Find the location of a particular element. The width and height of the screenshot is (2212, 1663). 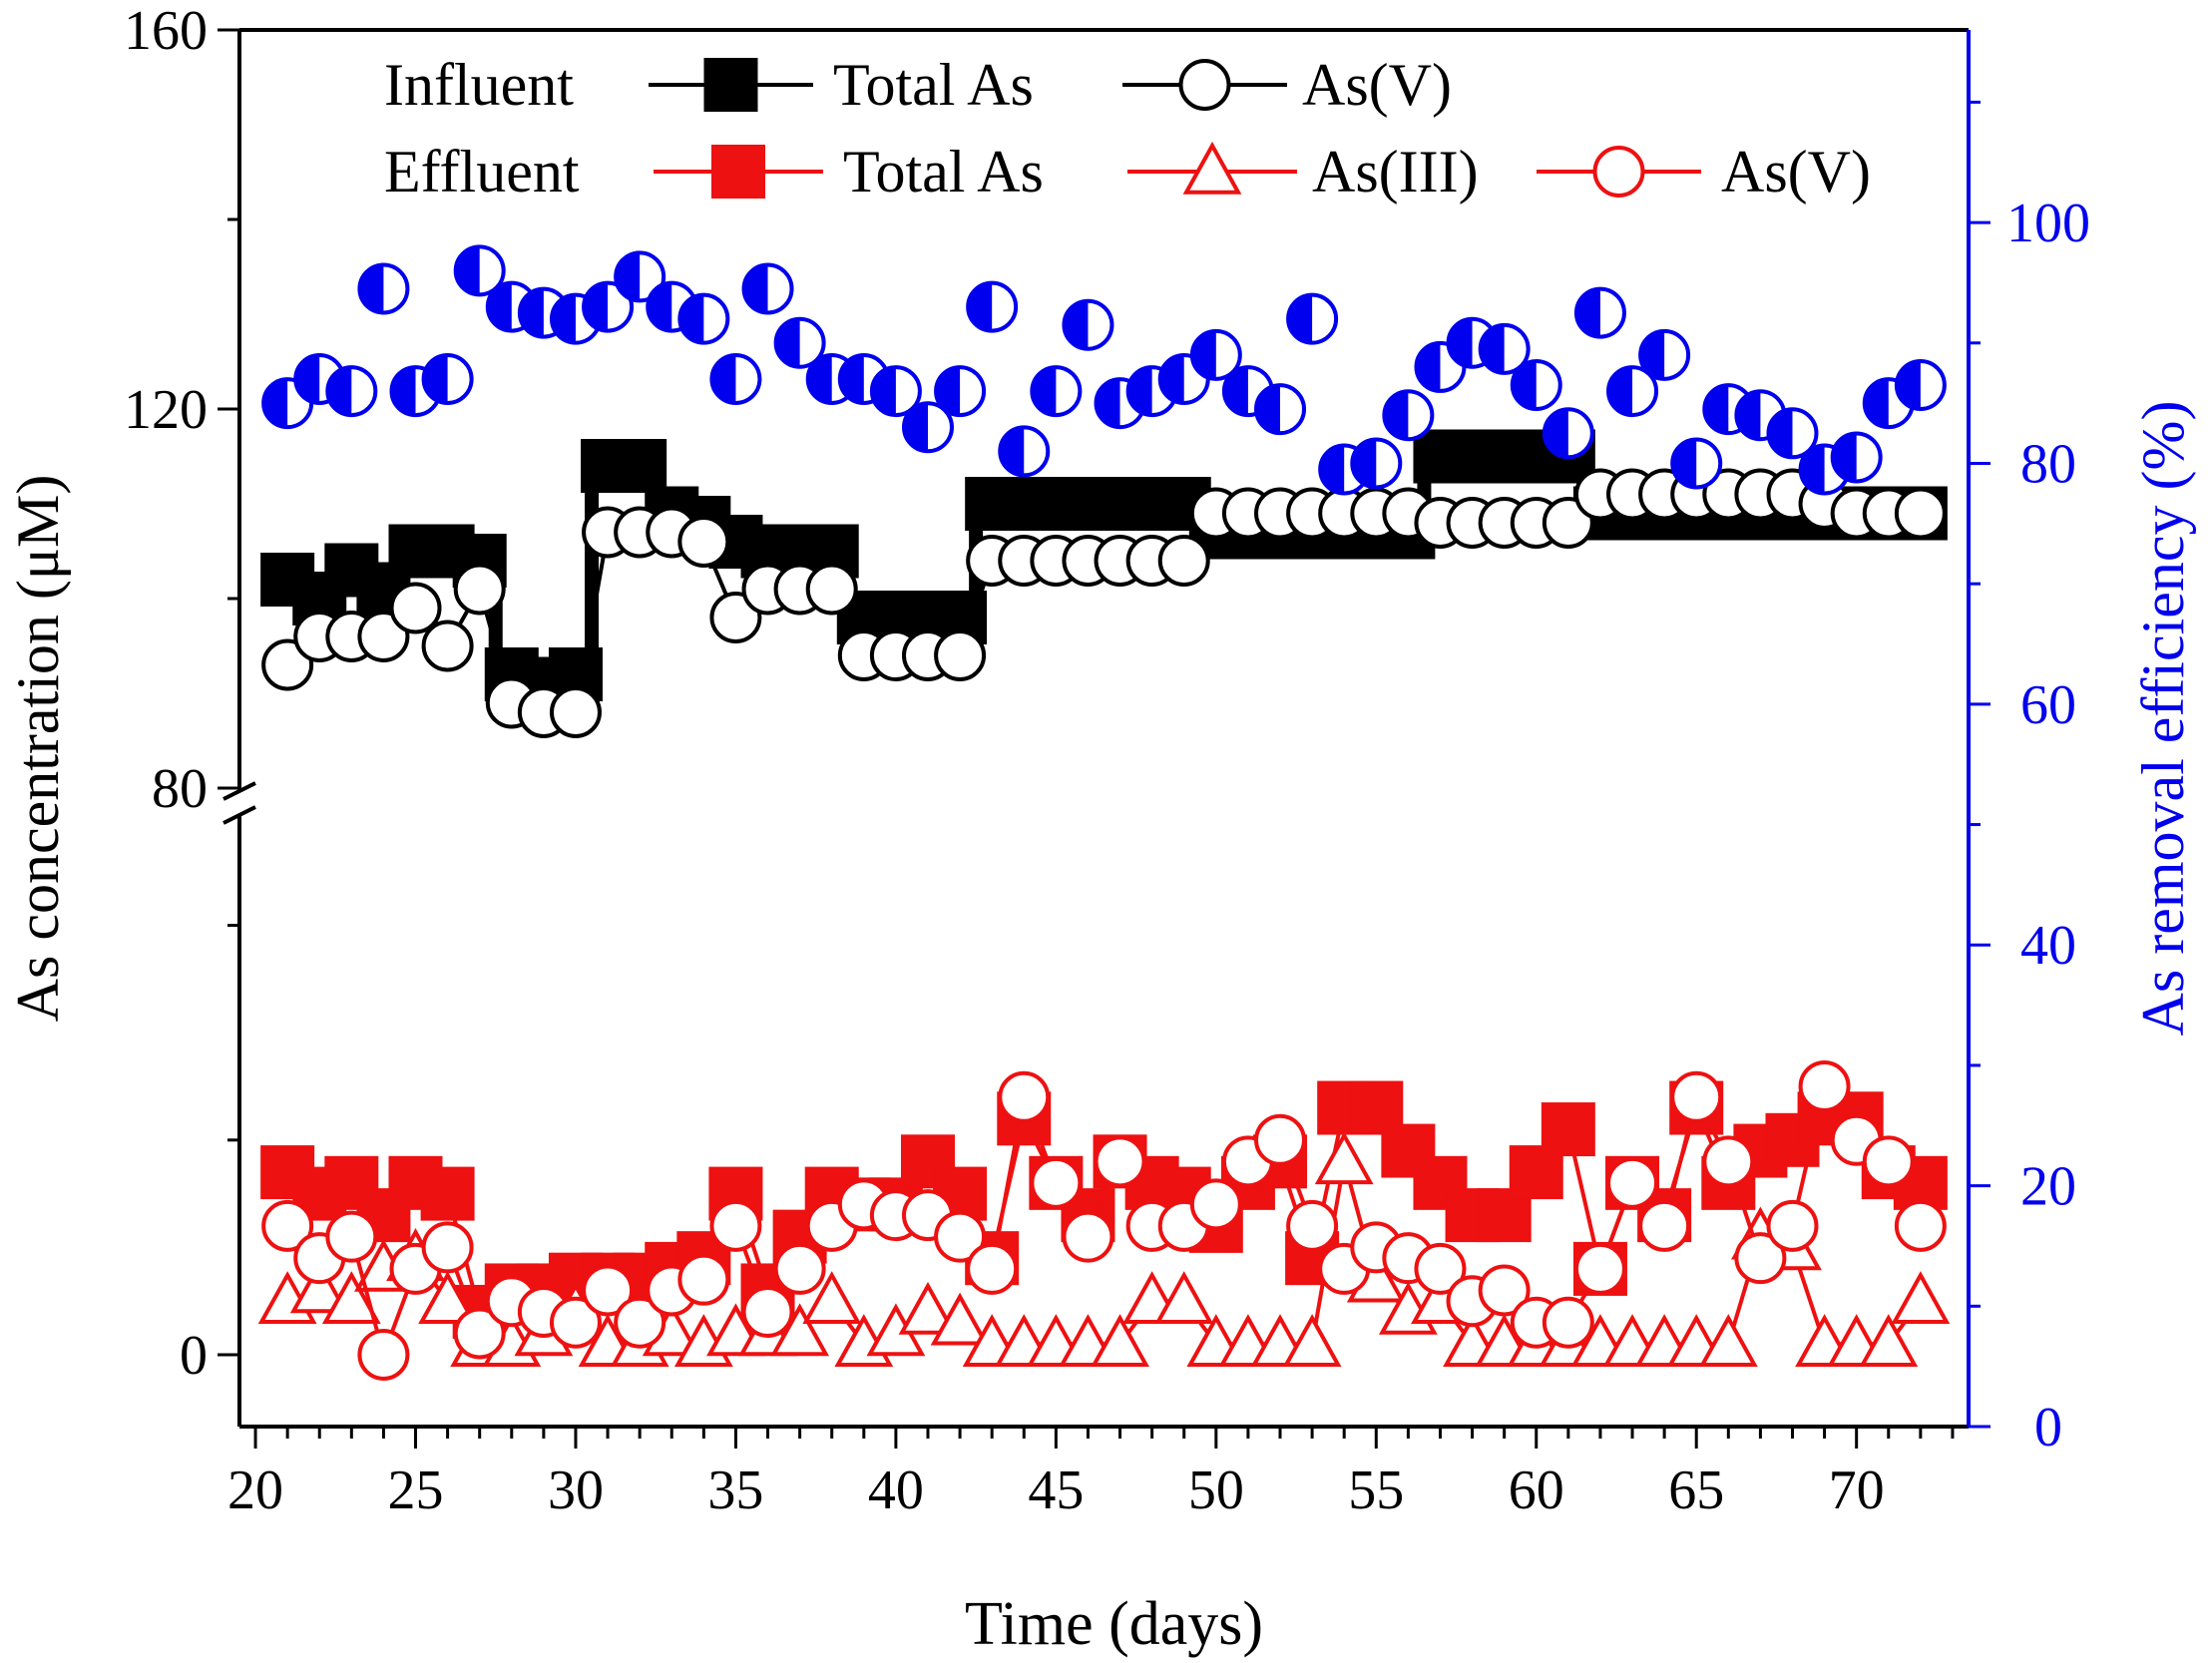

x-tick-label: 45 is located at coordinates (1056, 1490).